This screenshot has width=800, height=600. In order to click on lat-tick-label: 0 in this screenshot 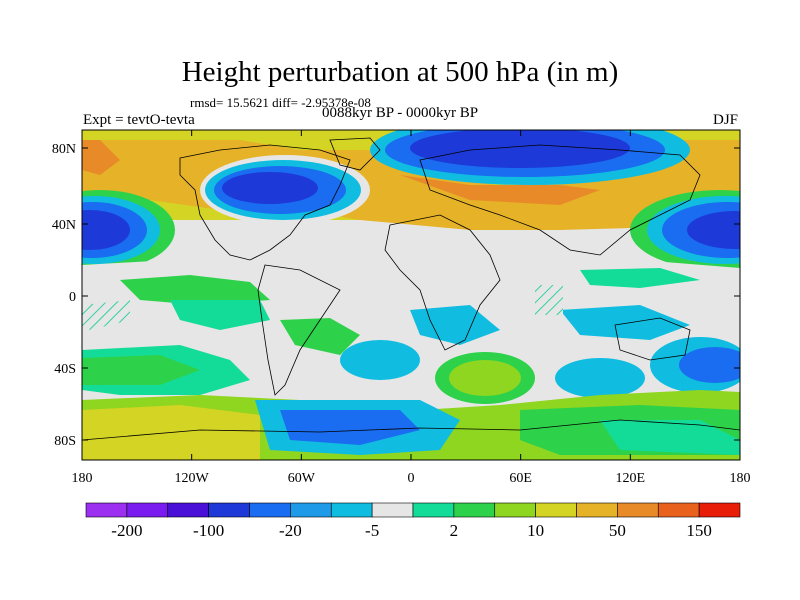, I will do `click(72, 297)`.